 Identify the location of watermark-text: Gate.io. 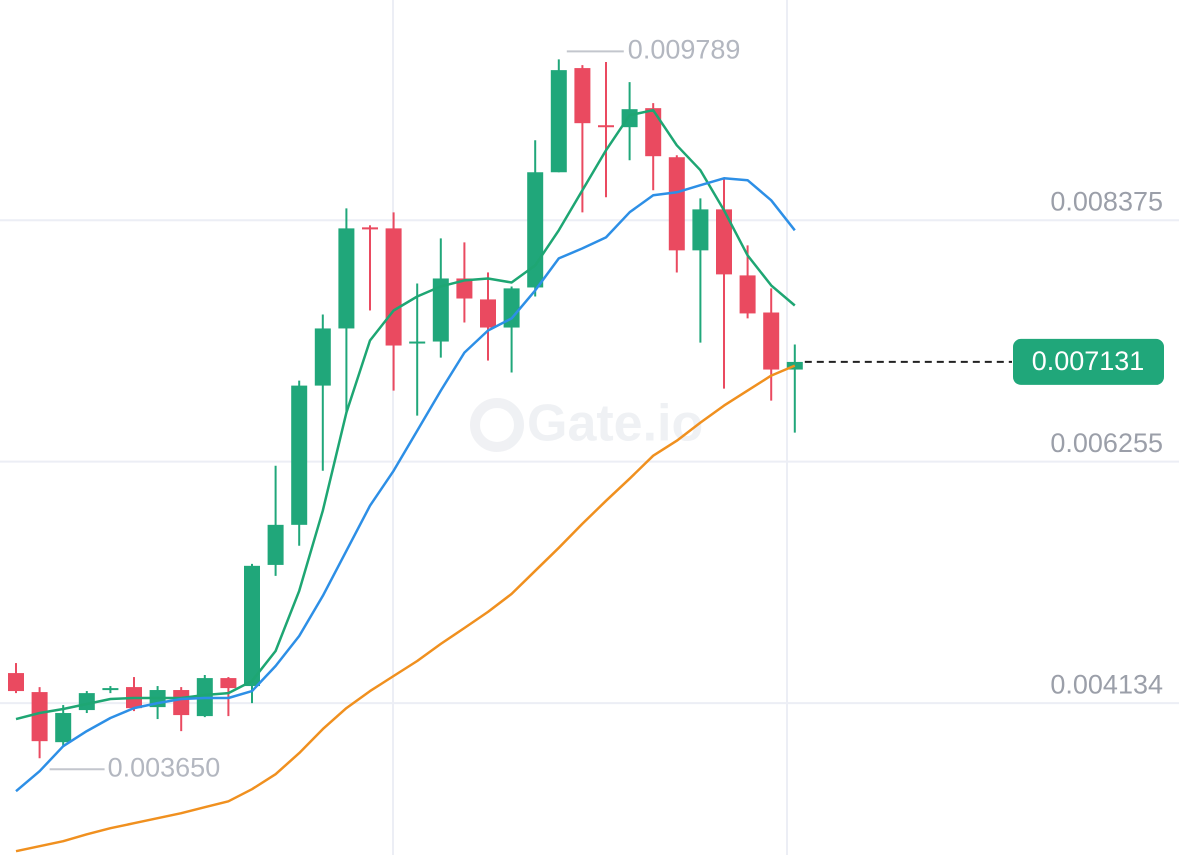
(615, 424).